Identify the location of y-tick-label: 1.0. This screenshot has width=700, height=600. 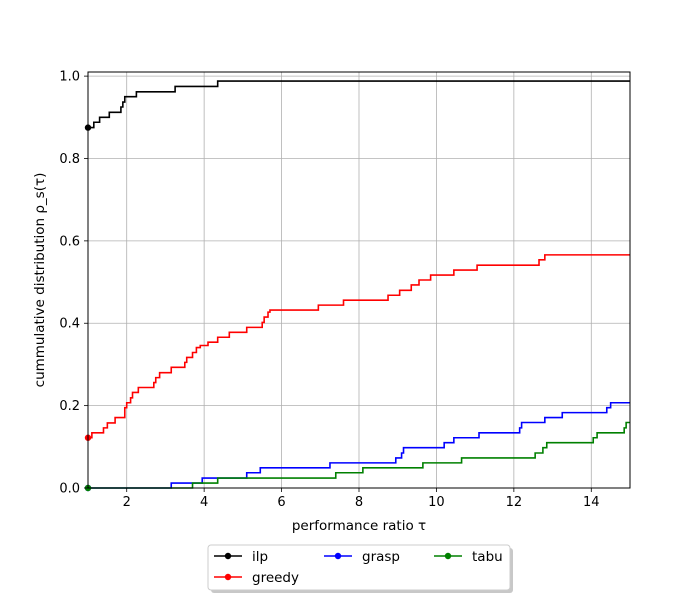
(69, 77).